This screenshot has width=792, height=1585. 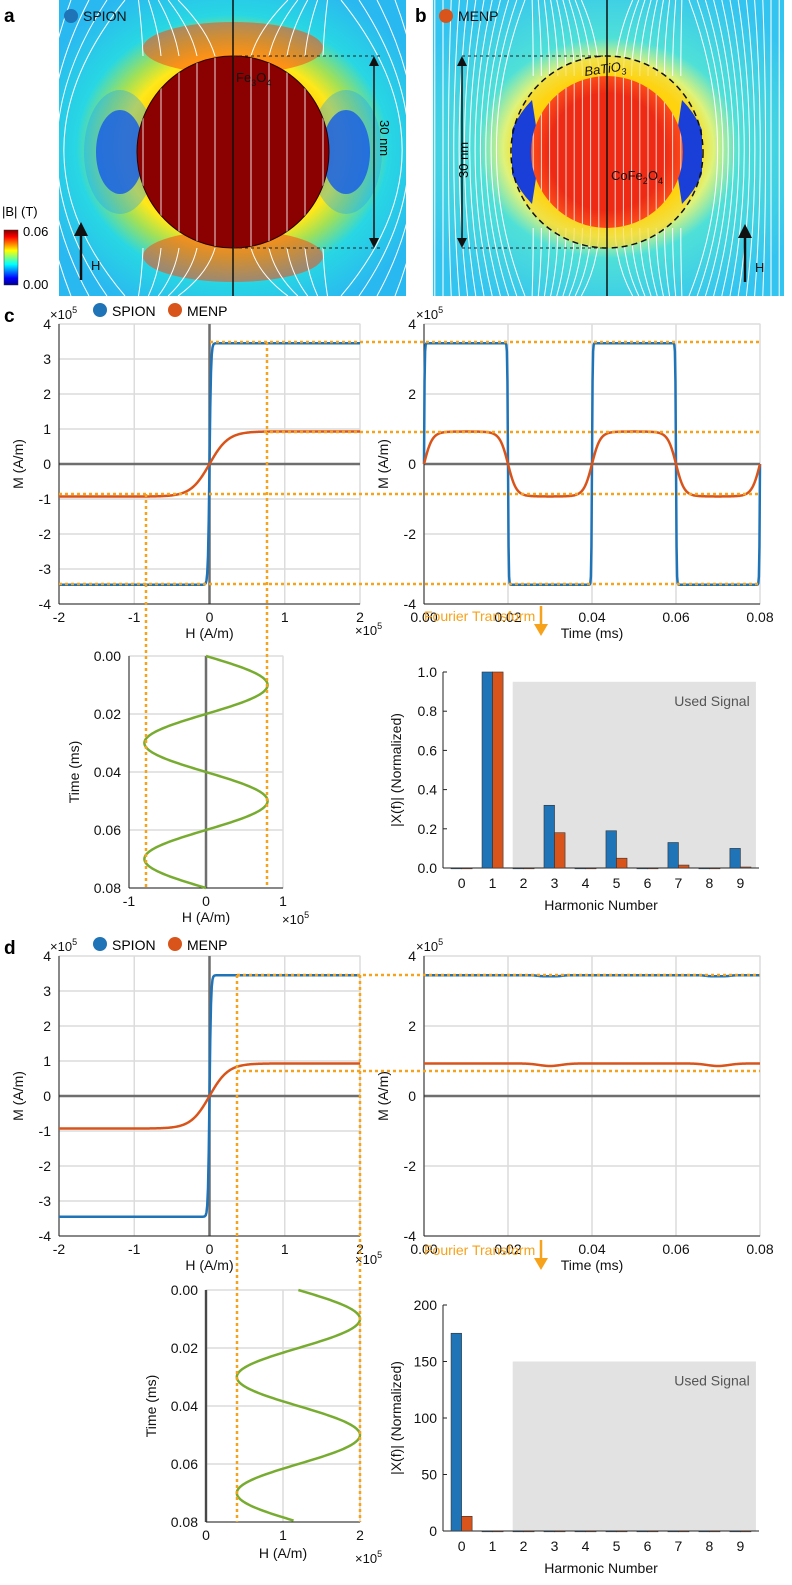 What do you see at coordinates (384, 138) in the screenshot?
I see `panel-a-size-label: 30 nm` at bounding box center [384, 138].